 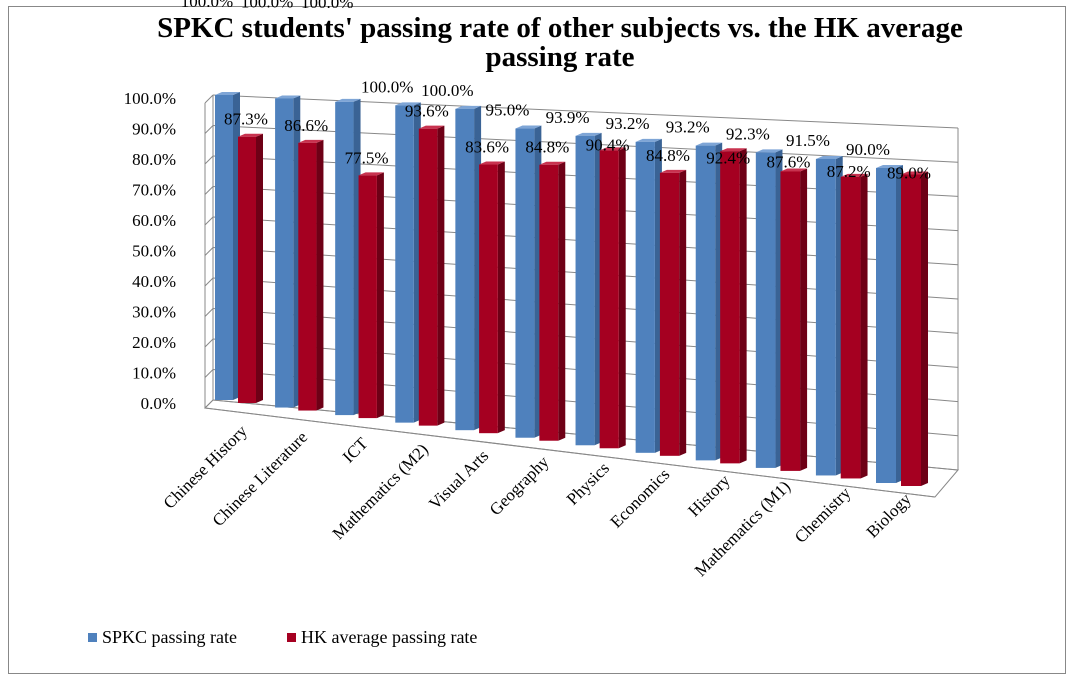 What do you see at coordinates (507, 110) in the screenshot?
I see `data-label: 95.0%` at bounding box center [507, 110].